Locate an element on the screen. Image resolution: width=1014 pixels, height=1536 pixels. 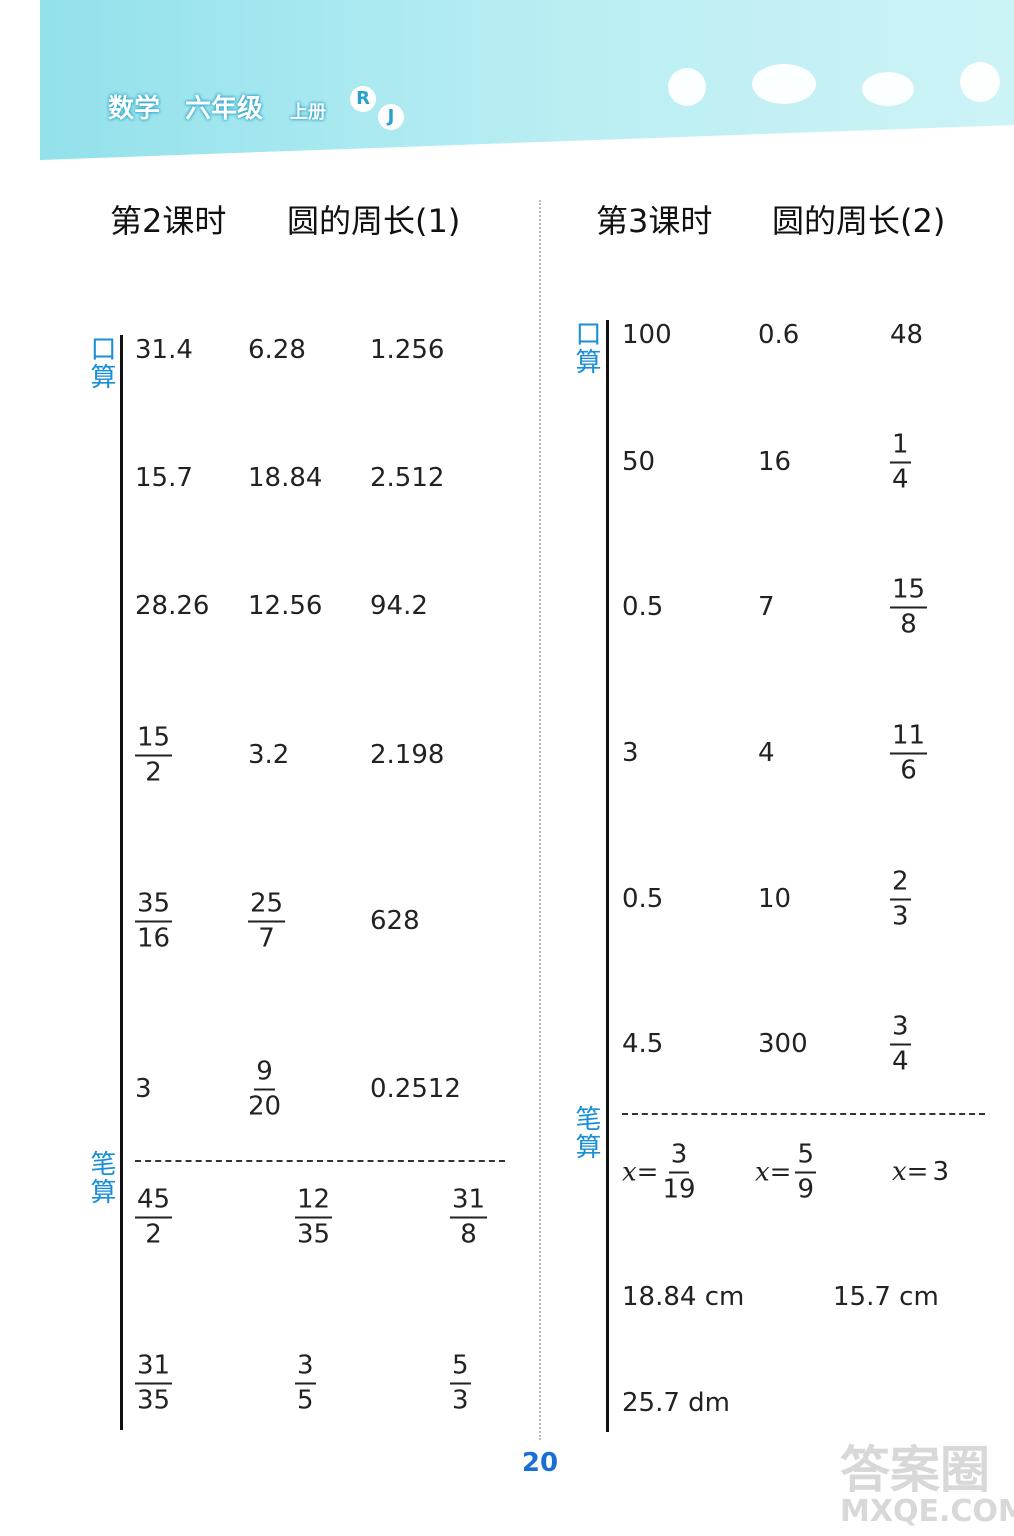
denominator: 7 is located at coordinates (266, 938).